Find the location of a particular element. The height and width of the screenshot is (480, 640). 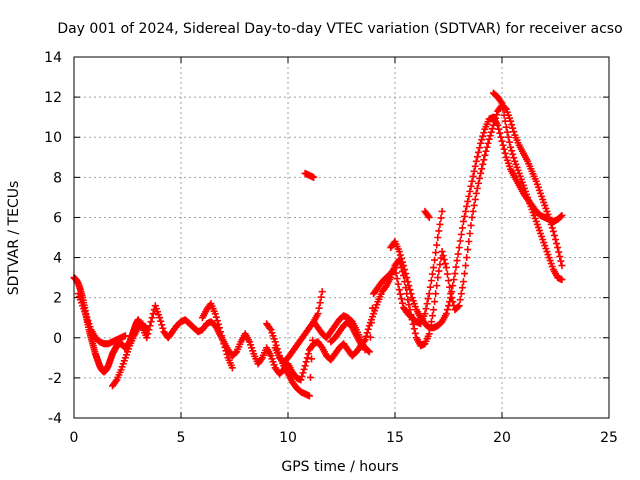

x-tick-label: 5 is located at coordinates (181, 438).